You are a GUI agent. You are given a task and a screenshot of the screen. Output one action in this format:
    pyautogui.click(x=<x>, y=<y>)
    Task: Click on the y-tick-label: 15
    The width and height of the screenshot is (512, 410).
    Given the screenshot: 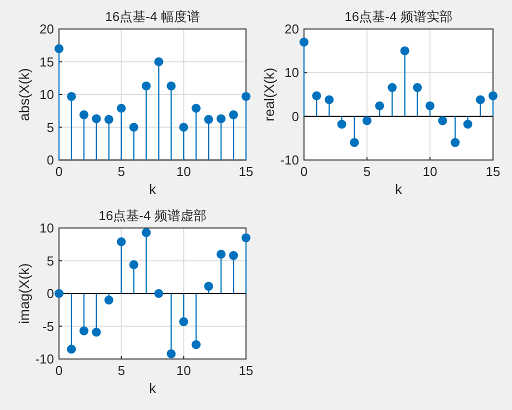 What is the action you would take?
    pyautogui.click(x=47, y=62)
    